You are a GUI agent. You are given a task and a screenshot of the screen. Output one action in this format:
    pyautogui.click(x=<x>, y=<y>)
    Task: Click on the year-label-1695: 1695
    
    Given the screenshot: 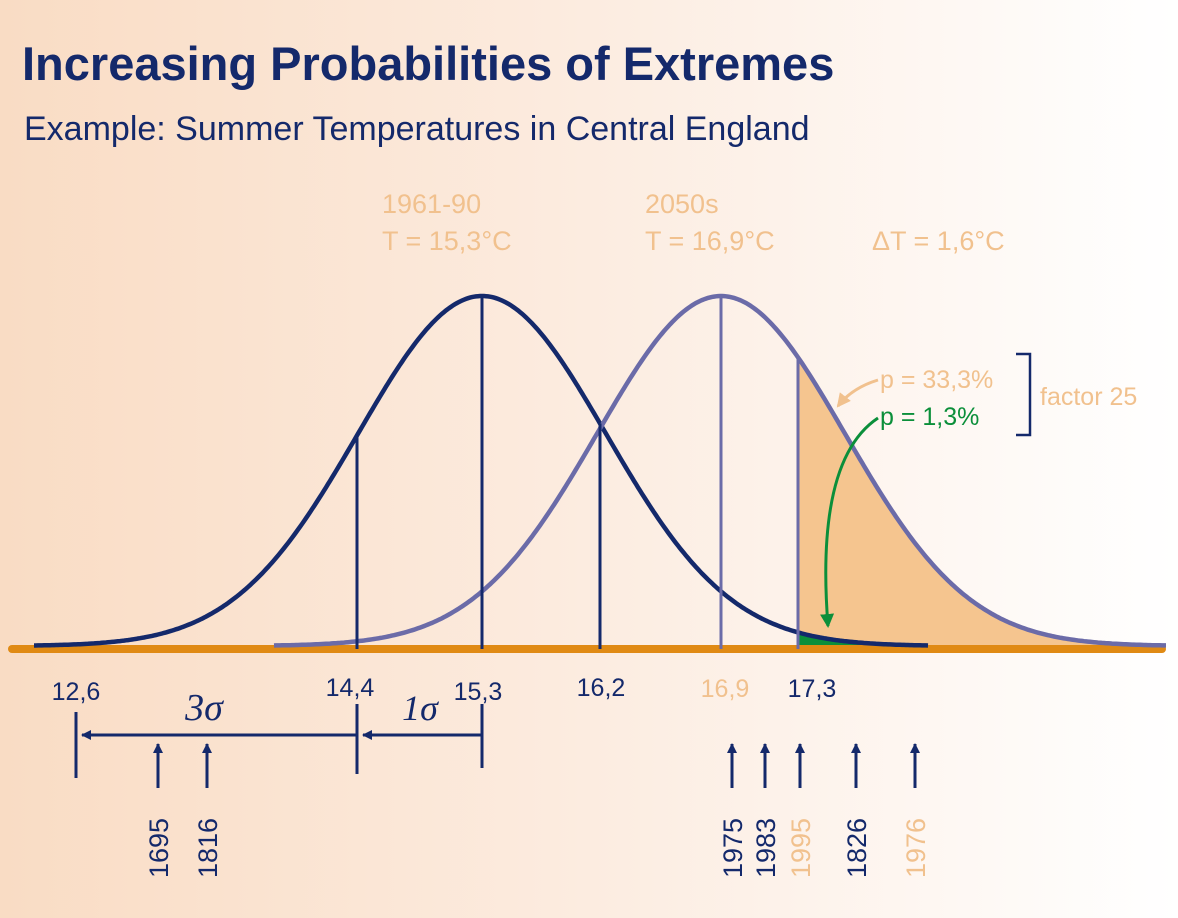 What is the action you would take?
    pyautogui.click(x=159, y=848)
    